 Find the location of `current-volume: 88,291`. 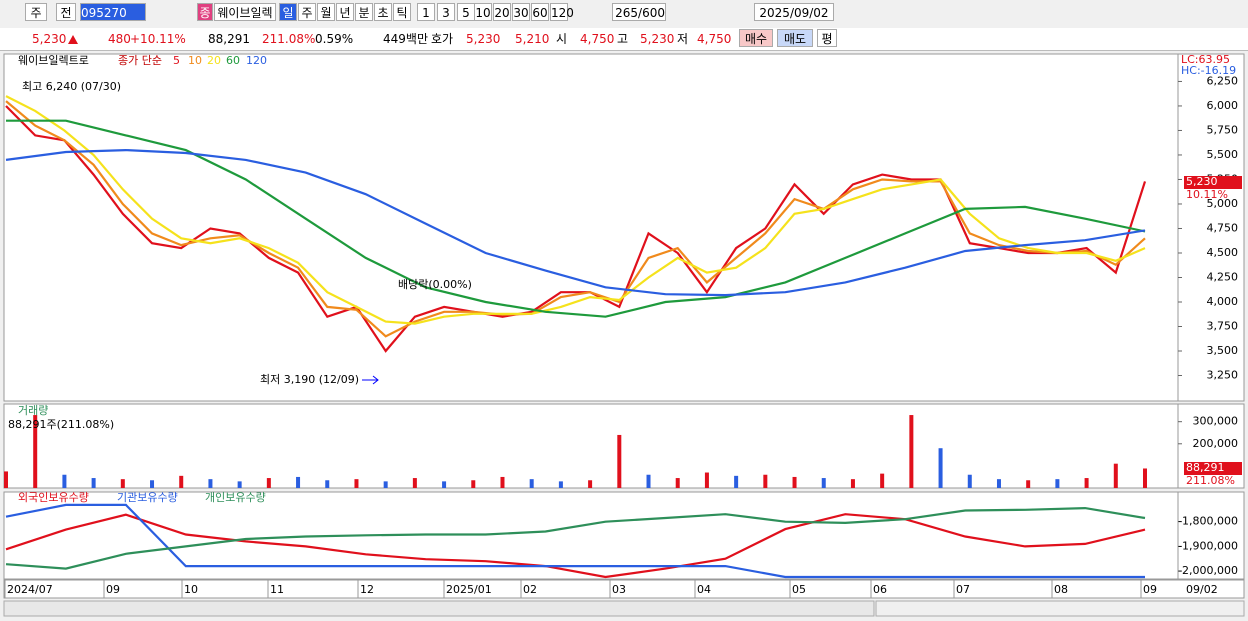

current-volume: 88,291 is located at coordinates (1205, 467).